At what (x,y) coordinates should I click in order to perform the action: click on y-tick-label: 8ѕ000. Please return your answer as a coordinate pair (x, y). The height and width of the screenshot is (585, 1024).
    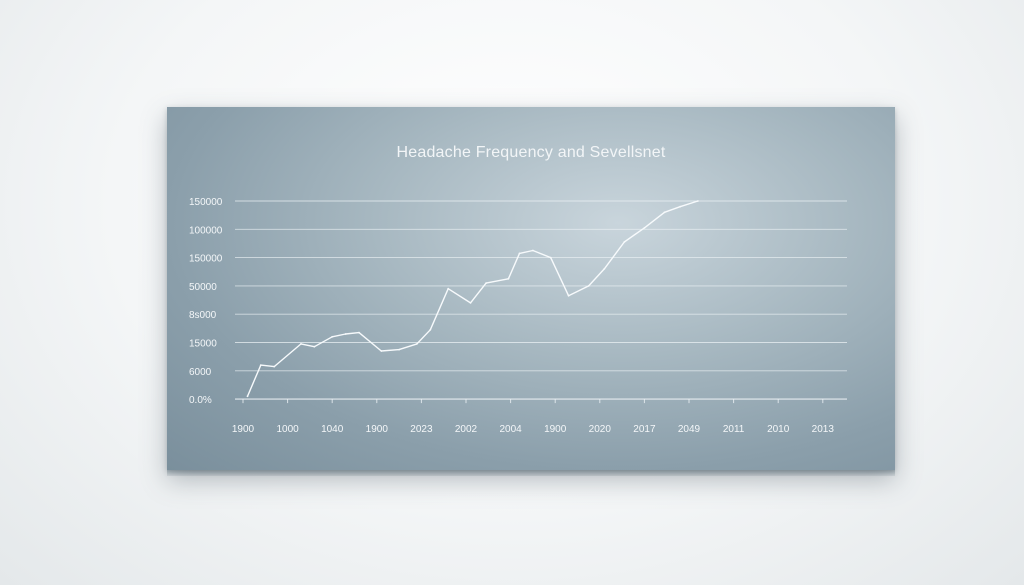
    Looking at the image, I should click on (203, 315).